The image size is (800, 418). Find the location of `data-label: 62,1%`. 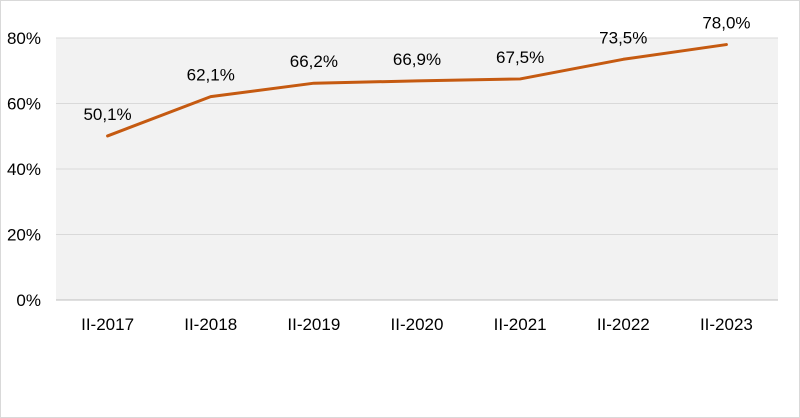

data-label: 62,1% is located at coordinates (211, 75).